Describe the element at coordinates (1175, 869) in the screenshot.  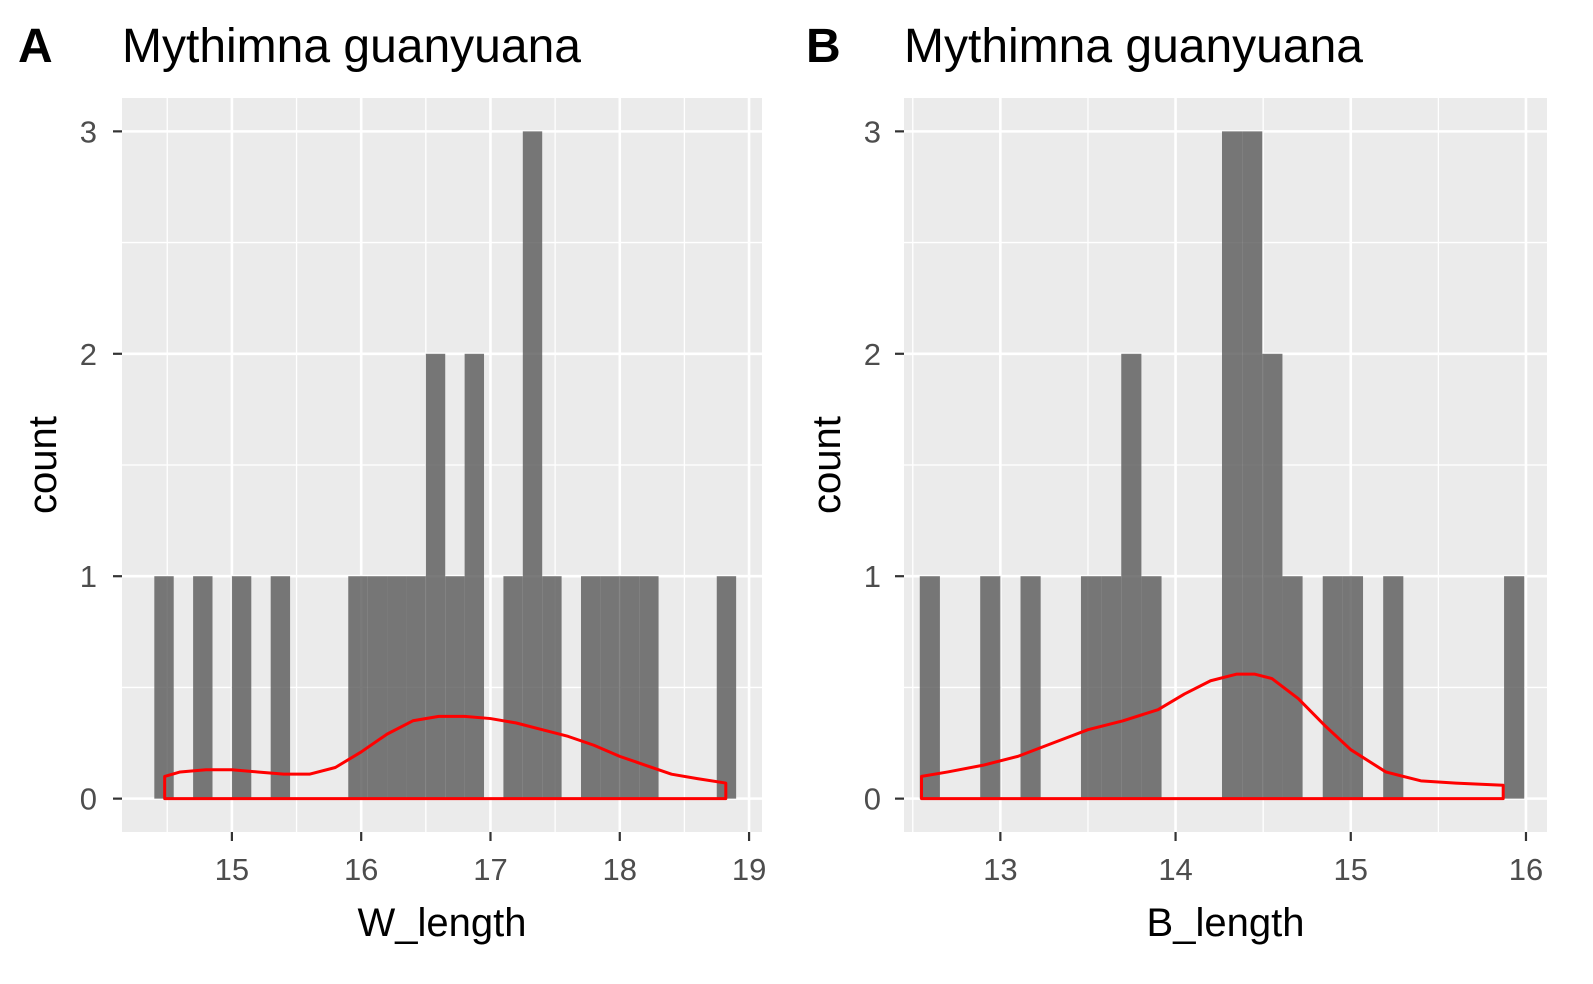
I see `panel-b-x-tick-label-1: 14` at that location.